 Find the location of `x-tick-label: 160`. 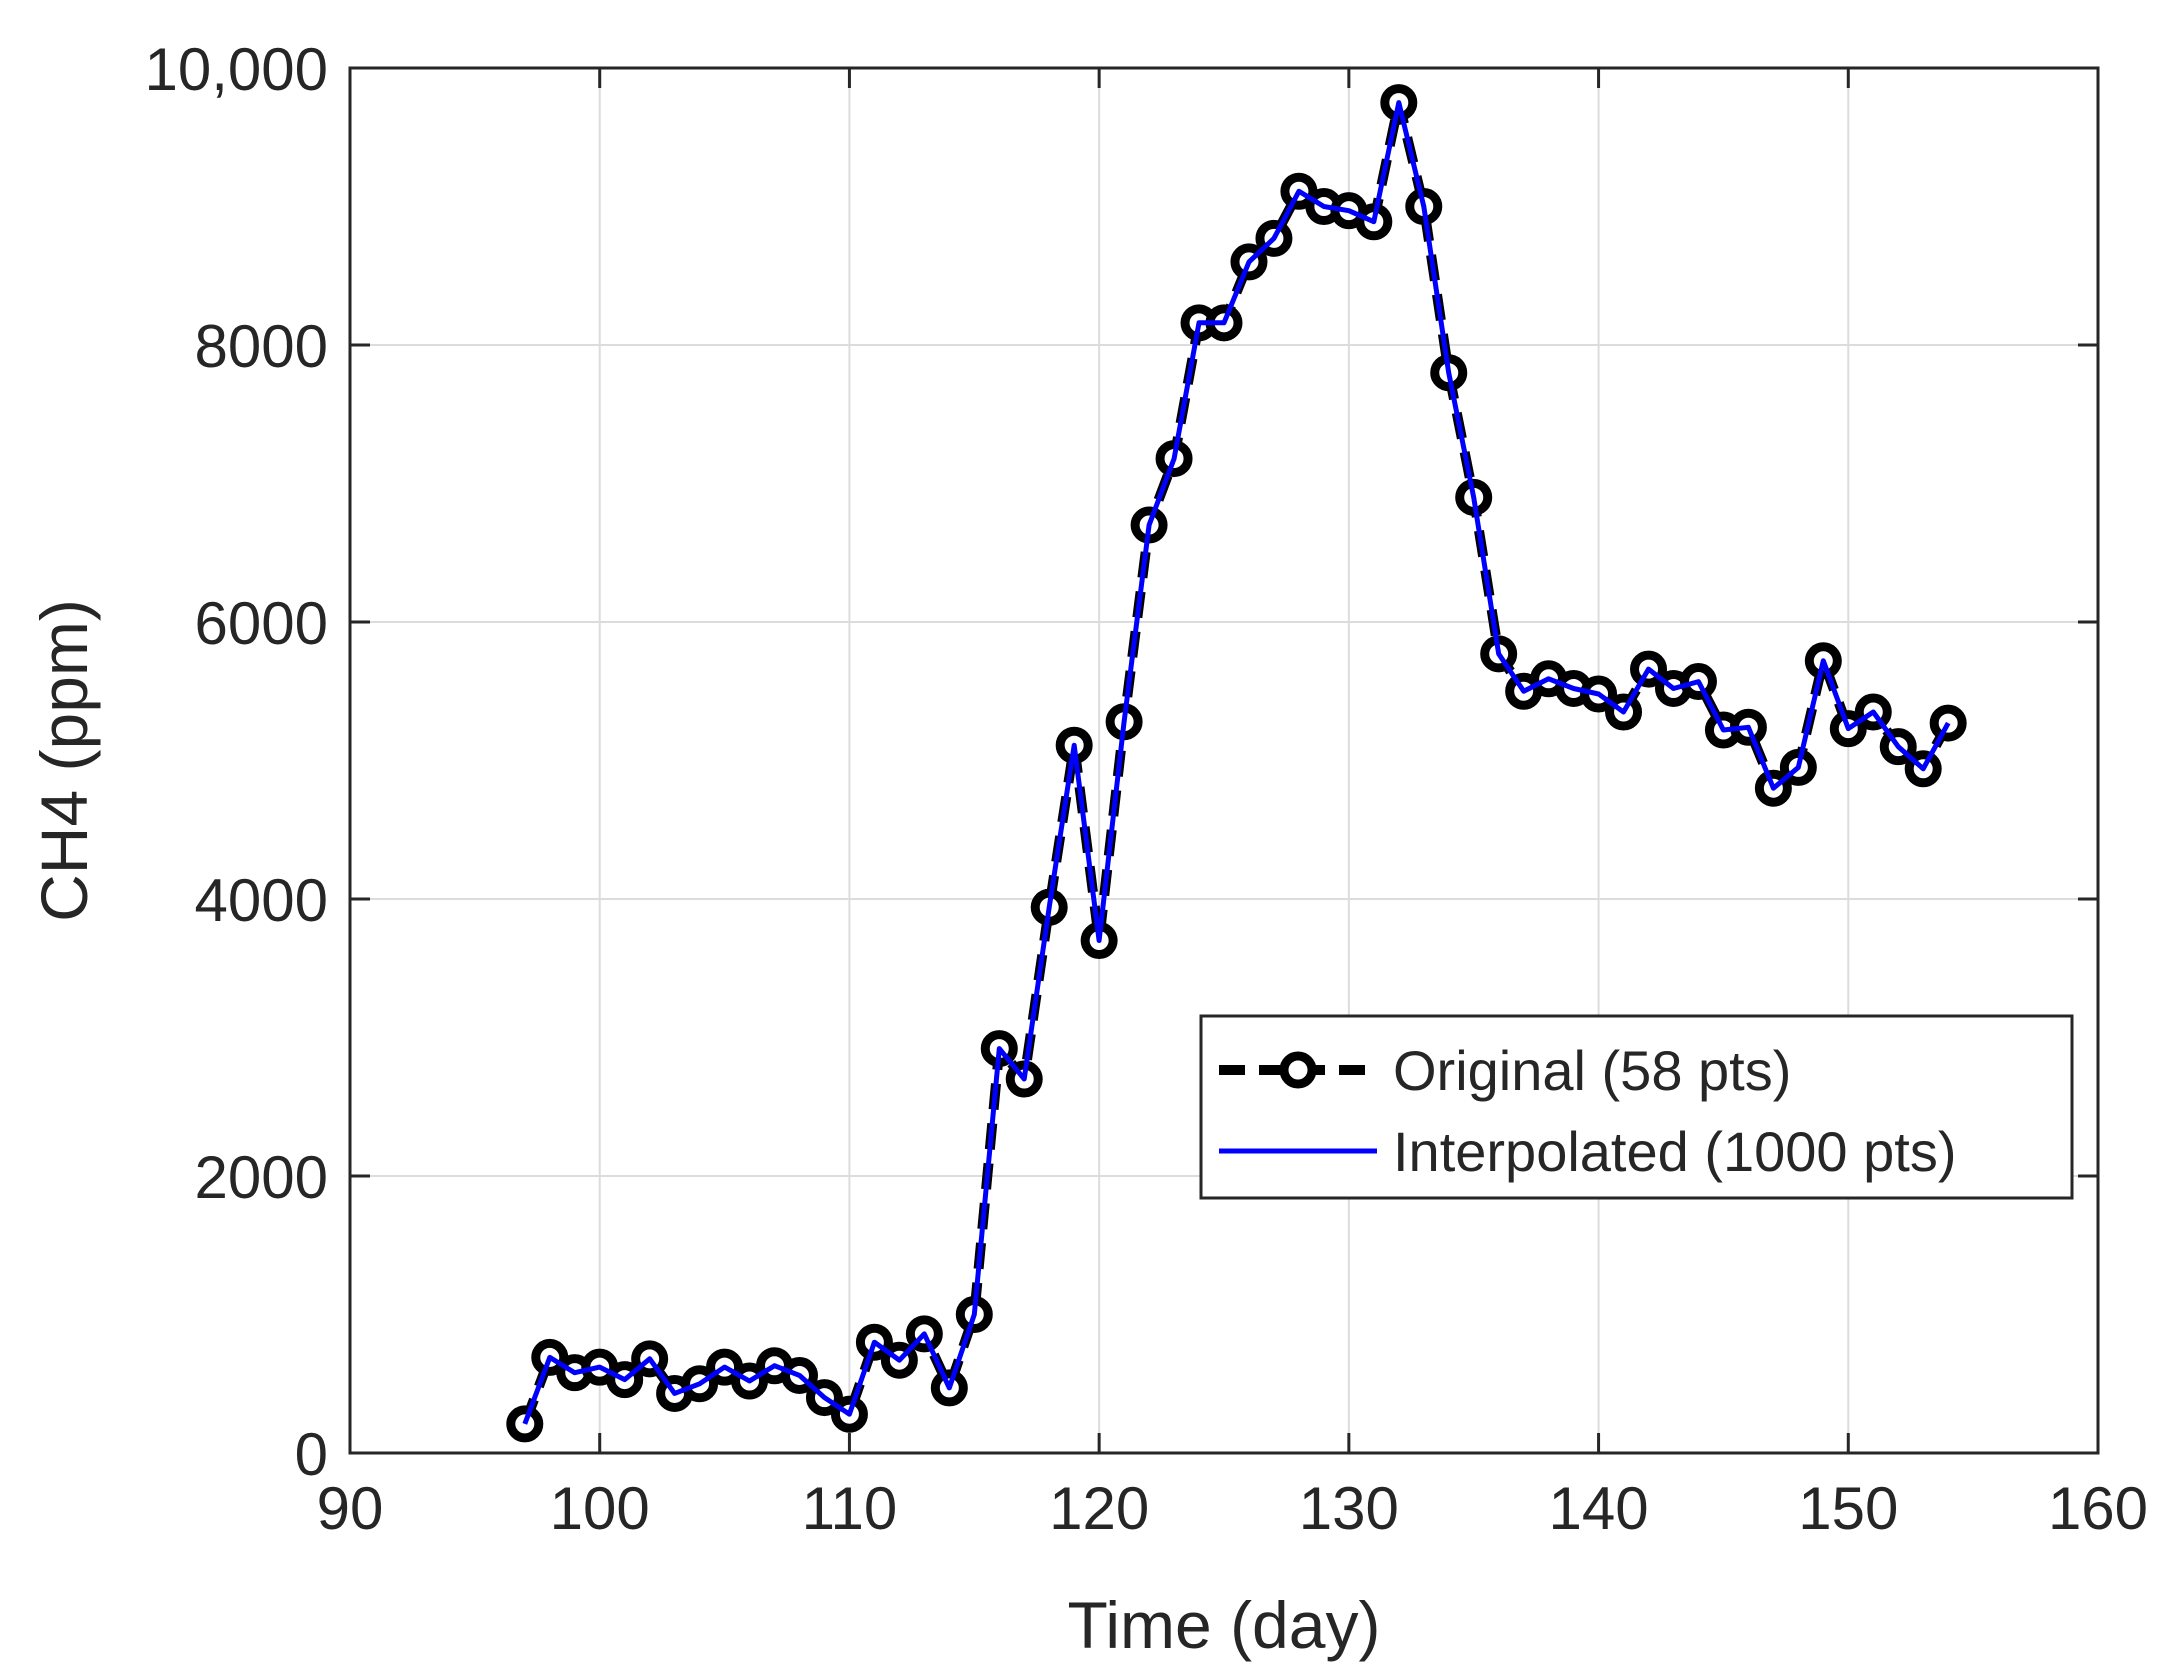

x-tick-label: 160 is located at coordinates (2098, 1508).